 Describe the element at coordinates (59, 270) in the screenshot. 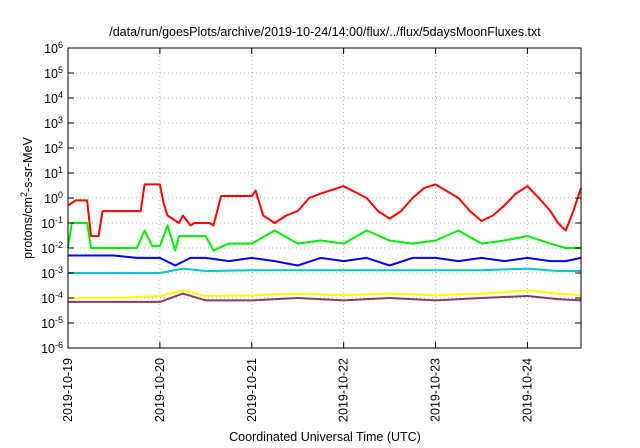

I see `y-tick-label-exp: -3` at that location.